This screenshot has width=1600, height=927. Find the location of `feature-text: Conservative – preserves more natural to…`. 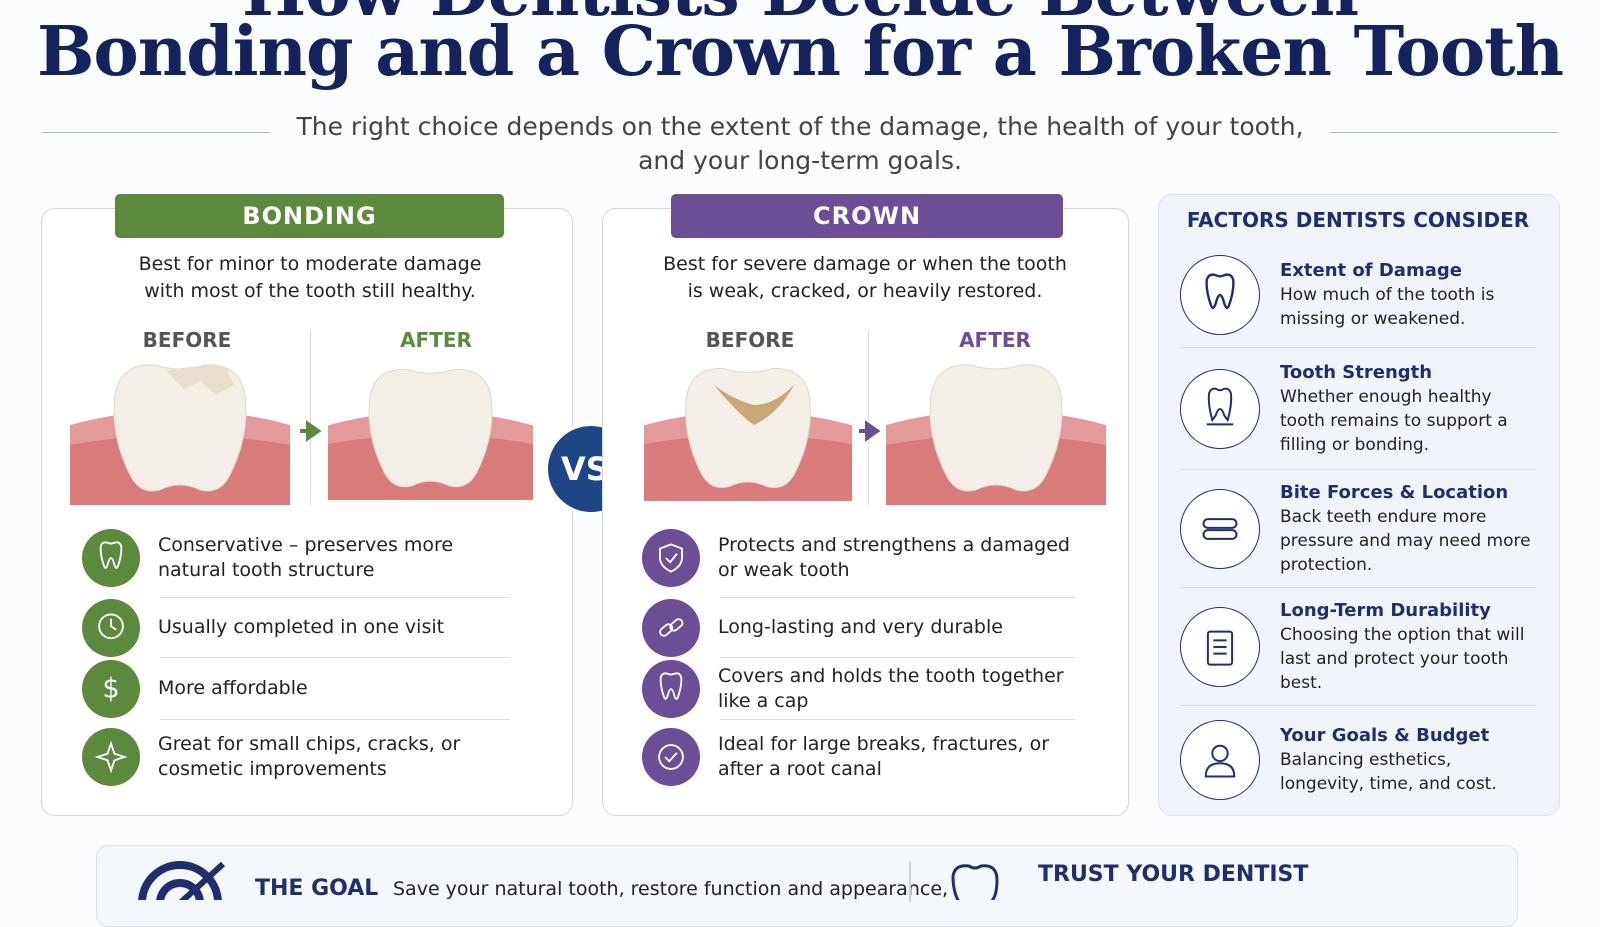

feature-text: Conservative – preserves more natural to… is located at coordinates (306, 557).